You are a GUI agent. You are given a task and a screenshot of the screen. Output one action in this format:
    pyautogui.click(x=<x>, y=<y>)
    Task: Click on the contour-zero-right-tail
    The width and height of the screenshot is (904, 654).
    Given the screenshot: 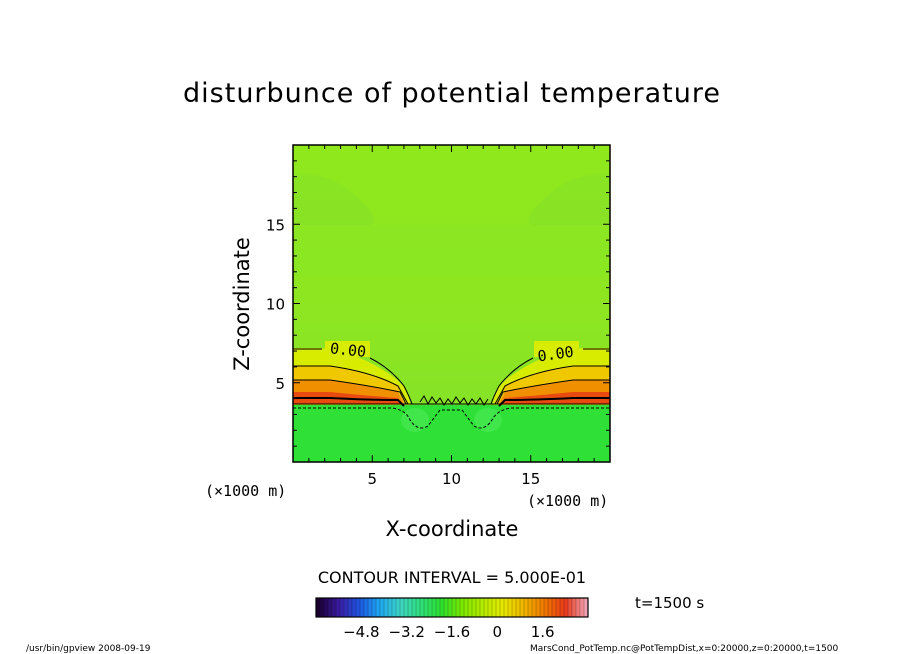 What is the action you would take?
    pyautogui.click(x=512, y=381)
    